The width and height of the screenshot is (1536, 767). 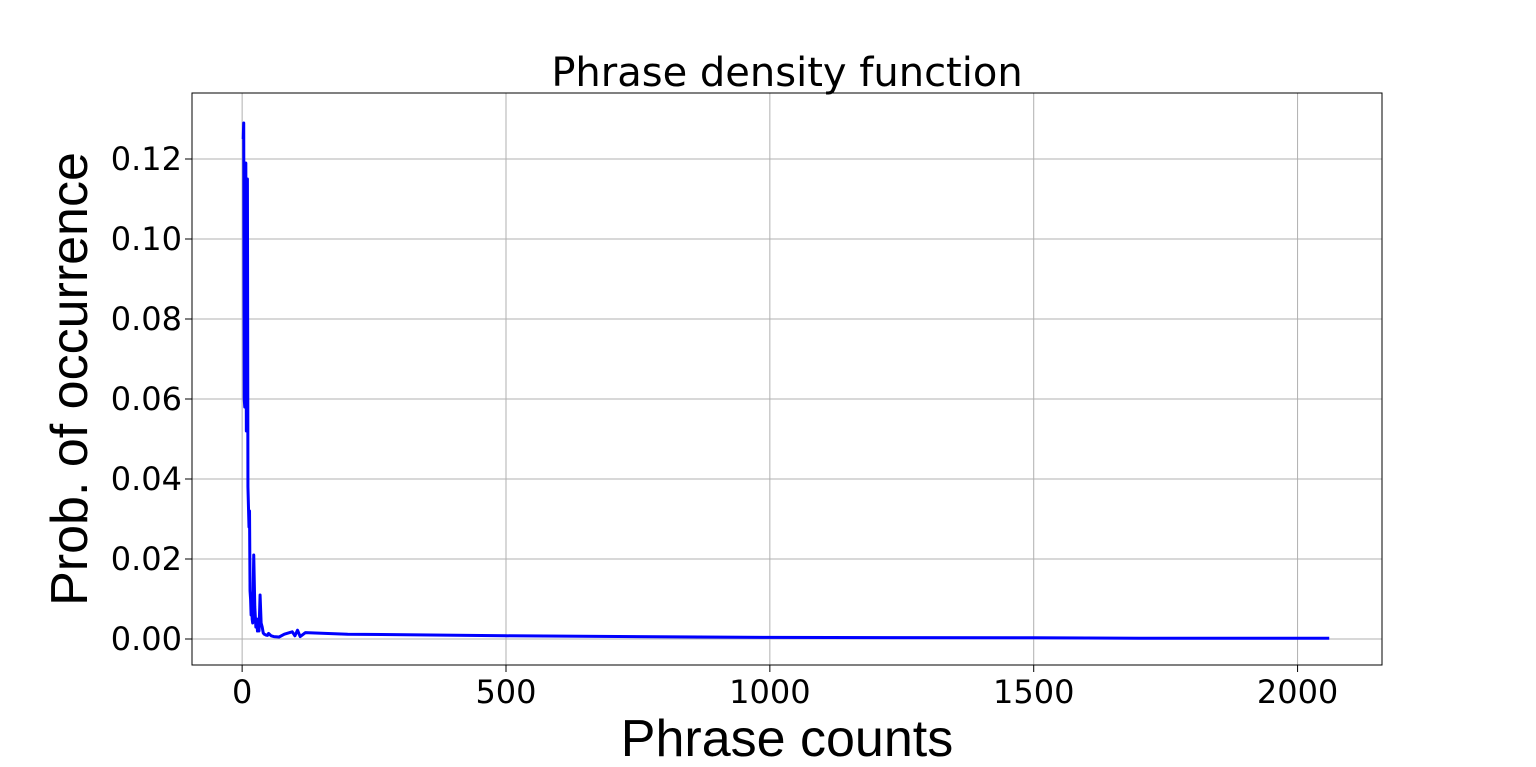 What do you see at coordinates (787, 738) in the screenshot?
I see `x-axis-label: Phrase counts` at bounding box center [787, 738].